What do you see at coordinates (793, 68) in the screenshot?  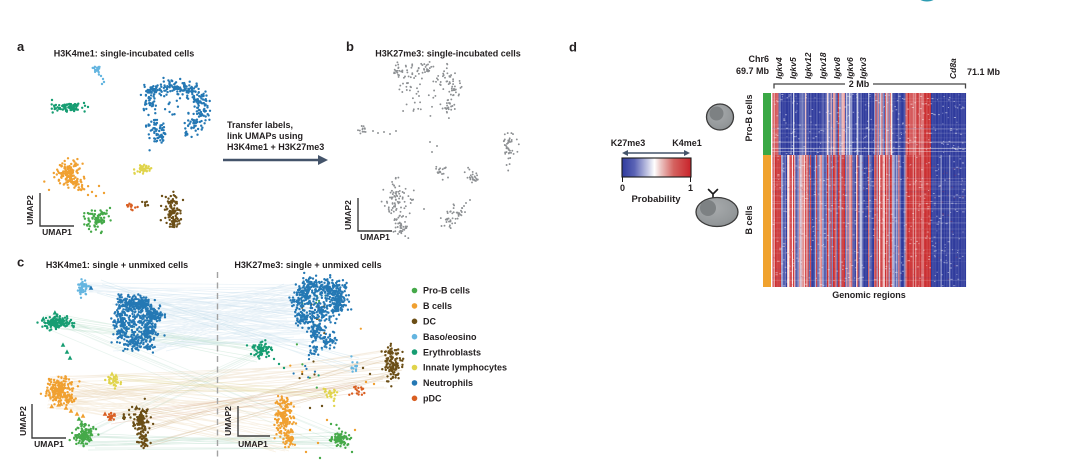 I see `svg-text: Igkv5` at bounding box center [793, 68].